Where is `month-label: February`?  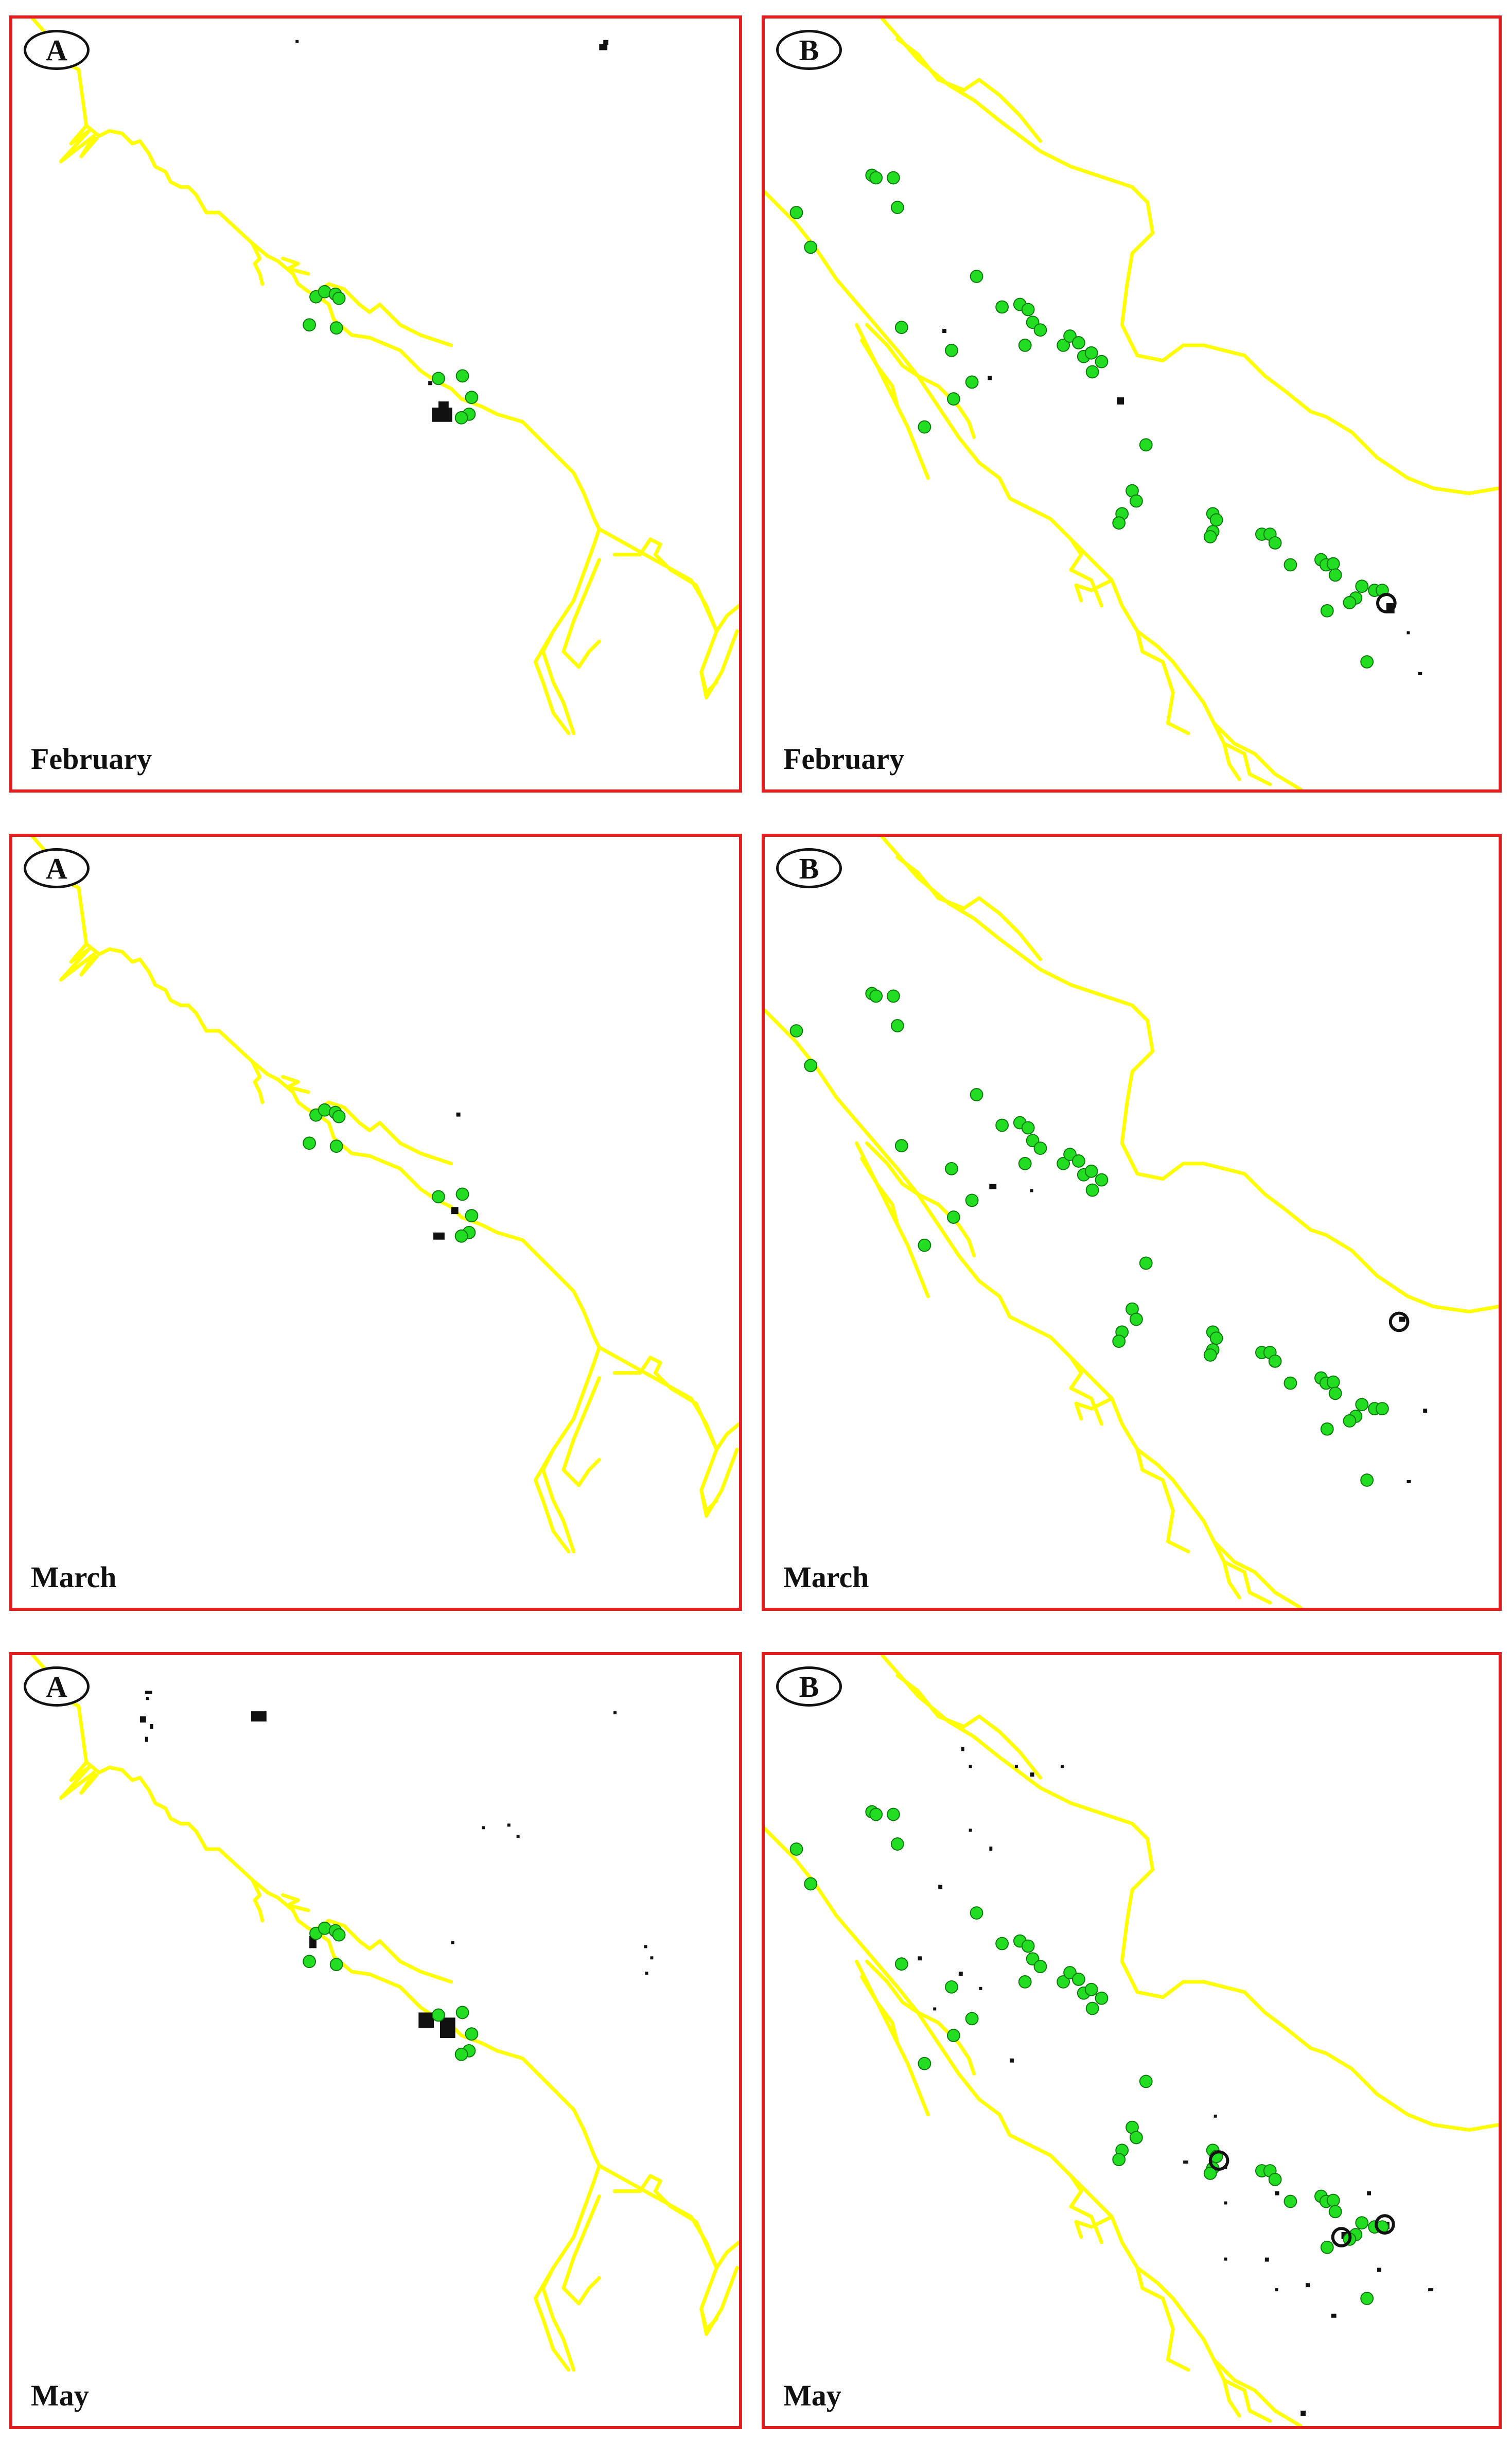
month-label: February is located at coordinates (844, 759).